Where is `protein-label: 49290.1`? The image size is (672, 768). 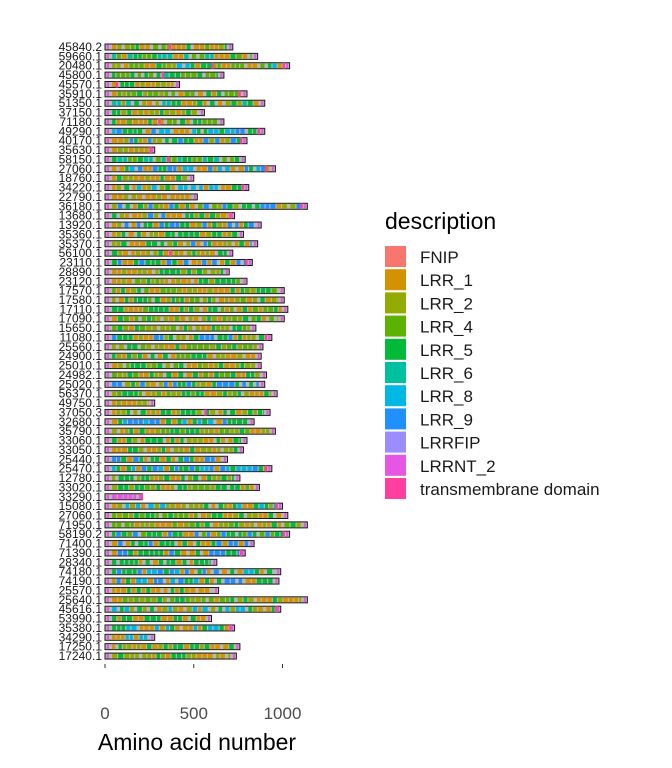
protein-label: 49290.1 is located at coordinates (81, 131).